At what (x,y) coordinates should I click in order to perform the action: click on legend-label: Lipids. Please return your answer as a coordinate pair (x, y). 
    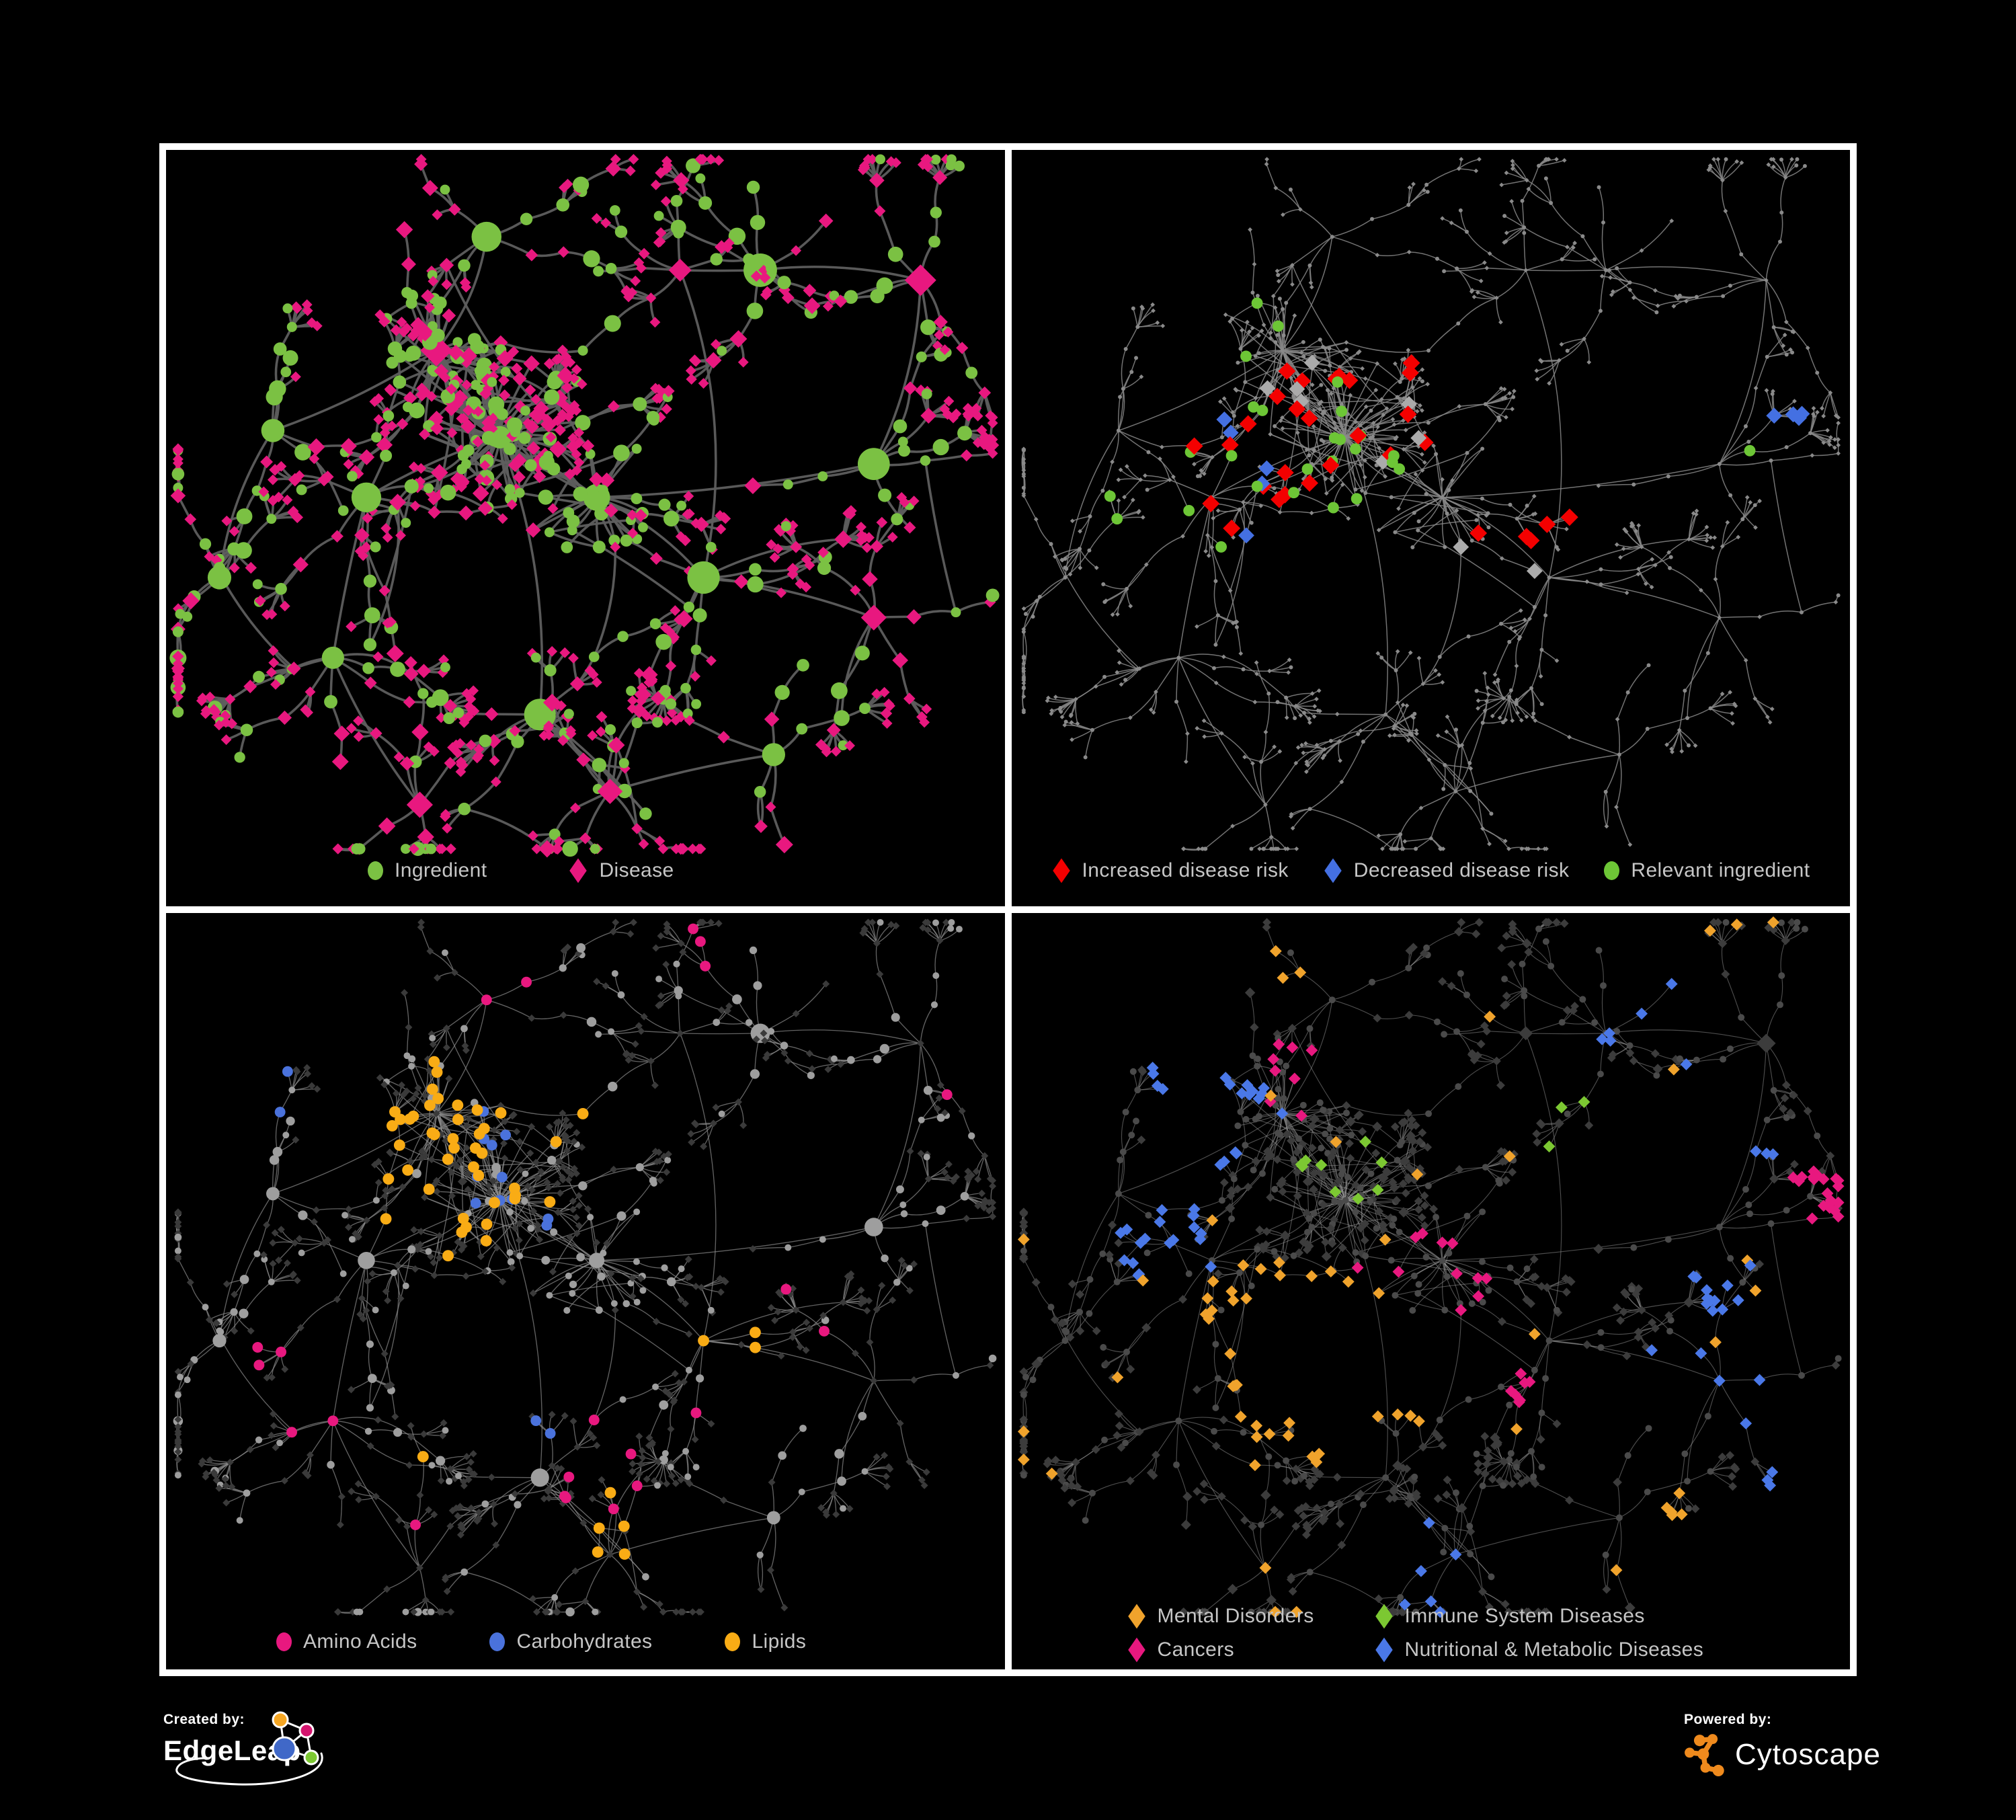
    Looking at the image, I should click on (779, 1641).